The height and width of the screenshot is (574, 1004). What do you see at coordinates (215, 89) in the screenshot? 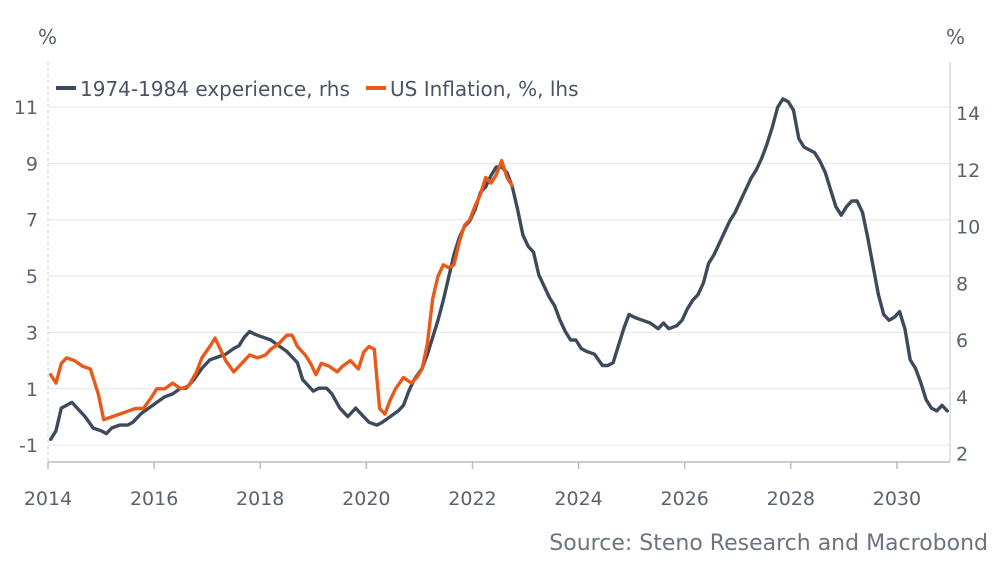
I see `legend-label-experience: 1974-1984 experience, rhs` at bounding box center [215, 89].